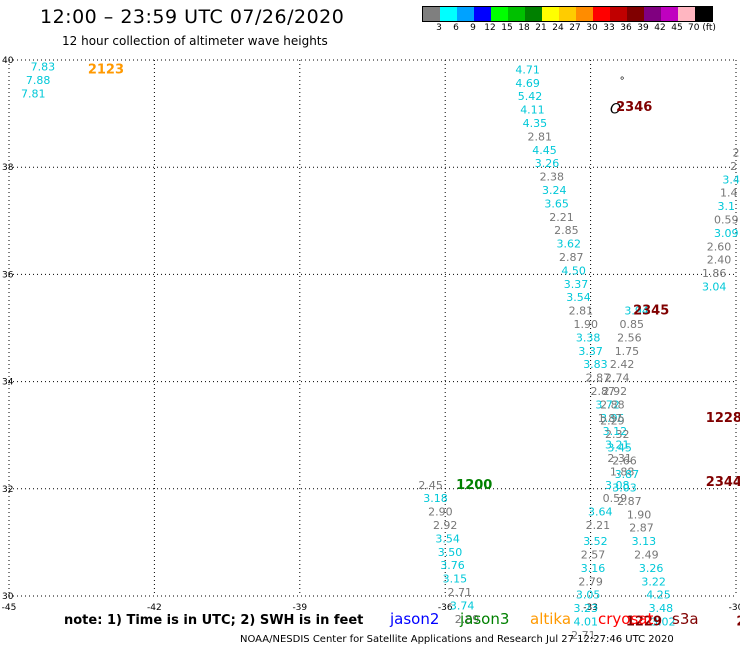 The image size is (740, 650). What do you see at coordinates (702, 28) in the screenshot?
I see `scale-label: 70 (ft)` at bounding box center [702, 28].